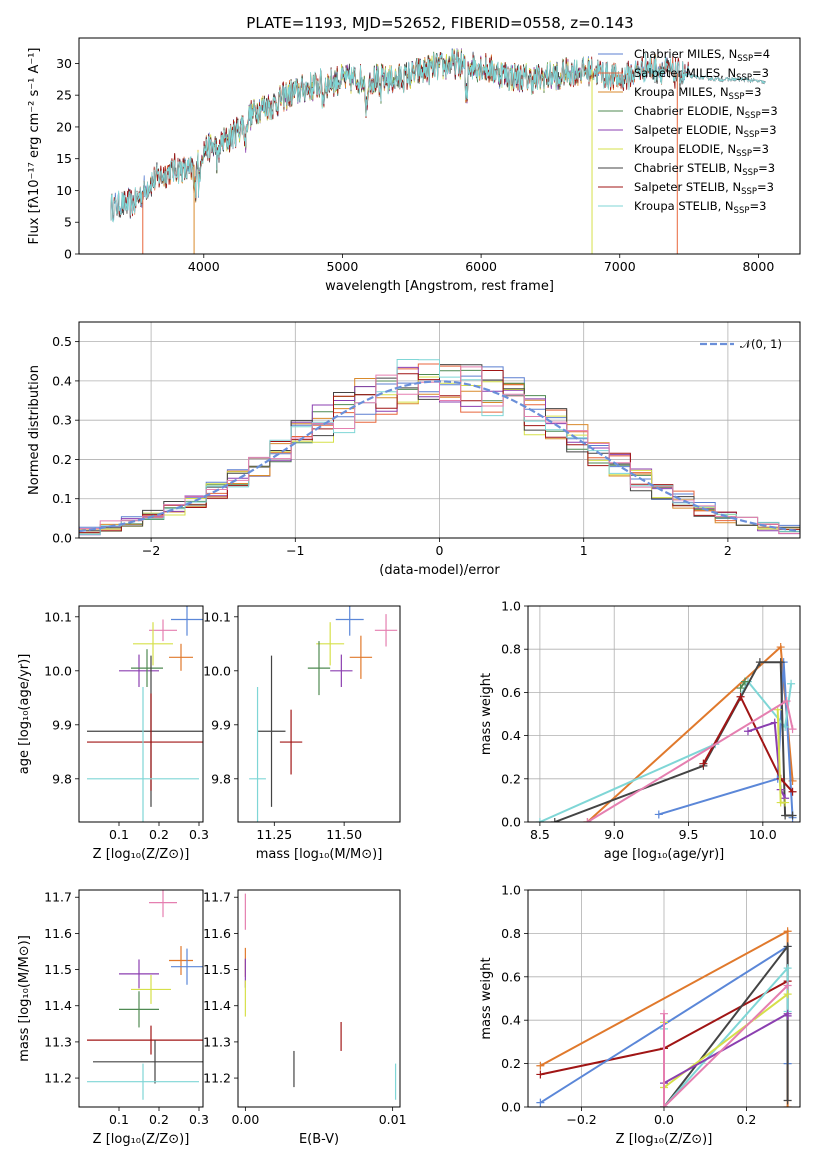 The width and height of the screenshot is (819, 1170). I want to click on y-tick-label: 0, so click(68, 254).